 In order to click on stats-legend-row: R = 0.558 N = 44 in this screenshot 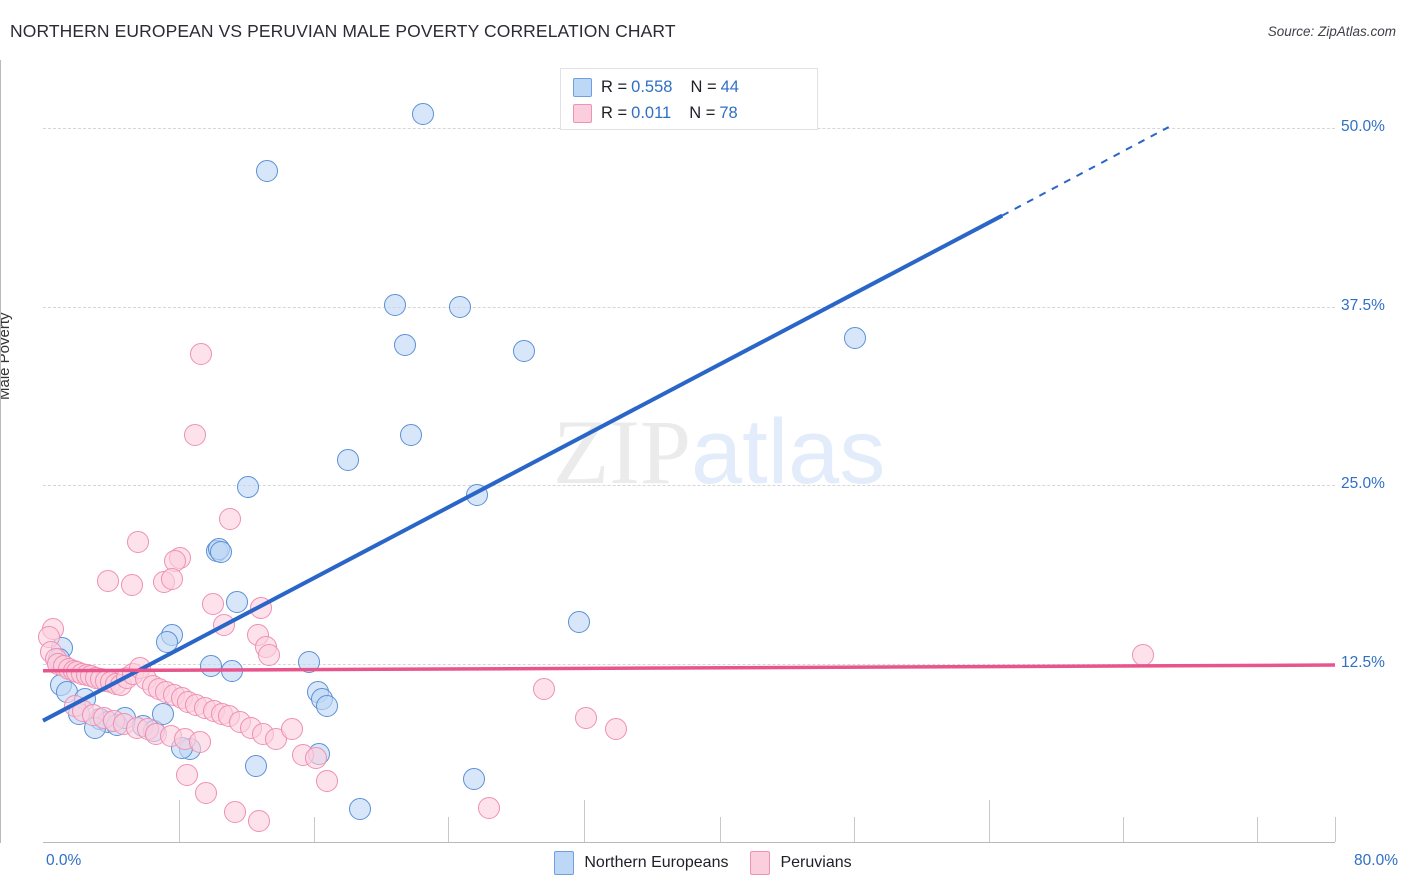, I will do `click(690, 87)`.